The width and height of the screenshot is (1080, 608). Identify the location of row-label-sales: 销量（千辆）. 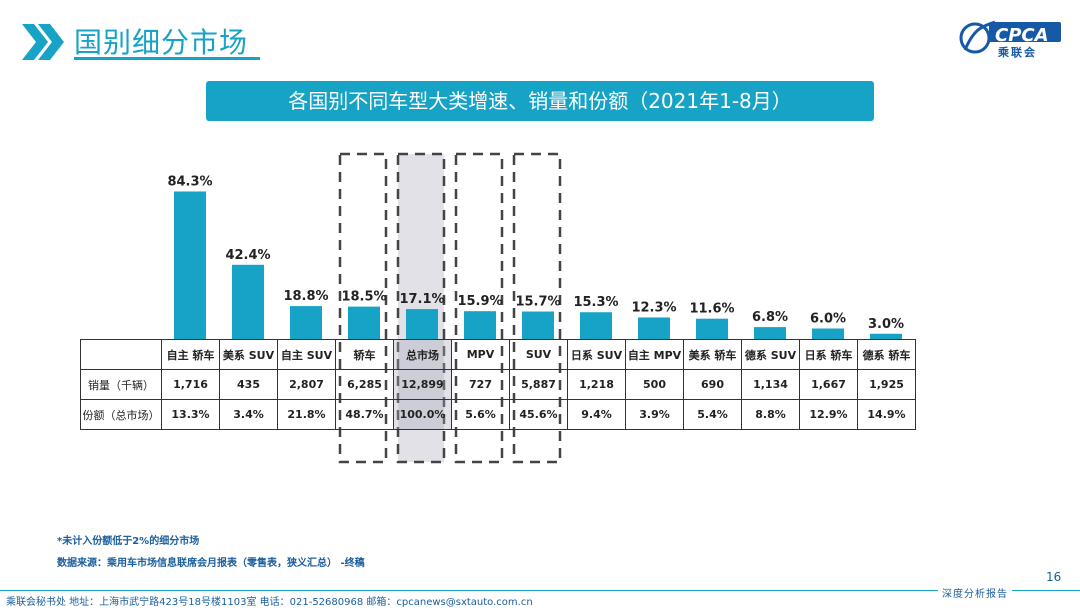
(121, 384).